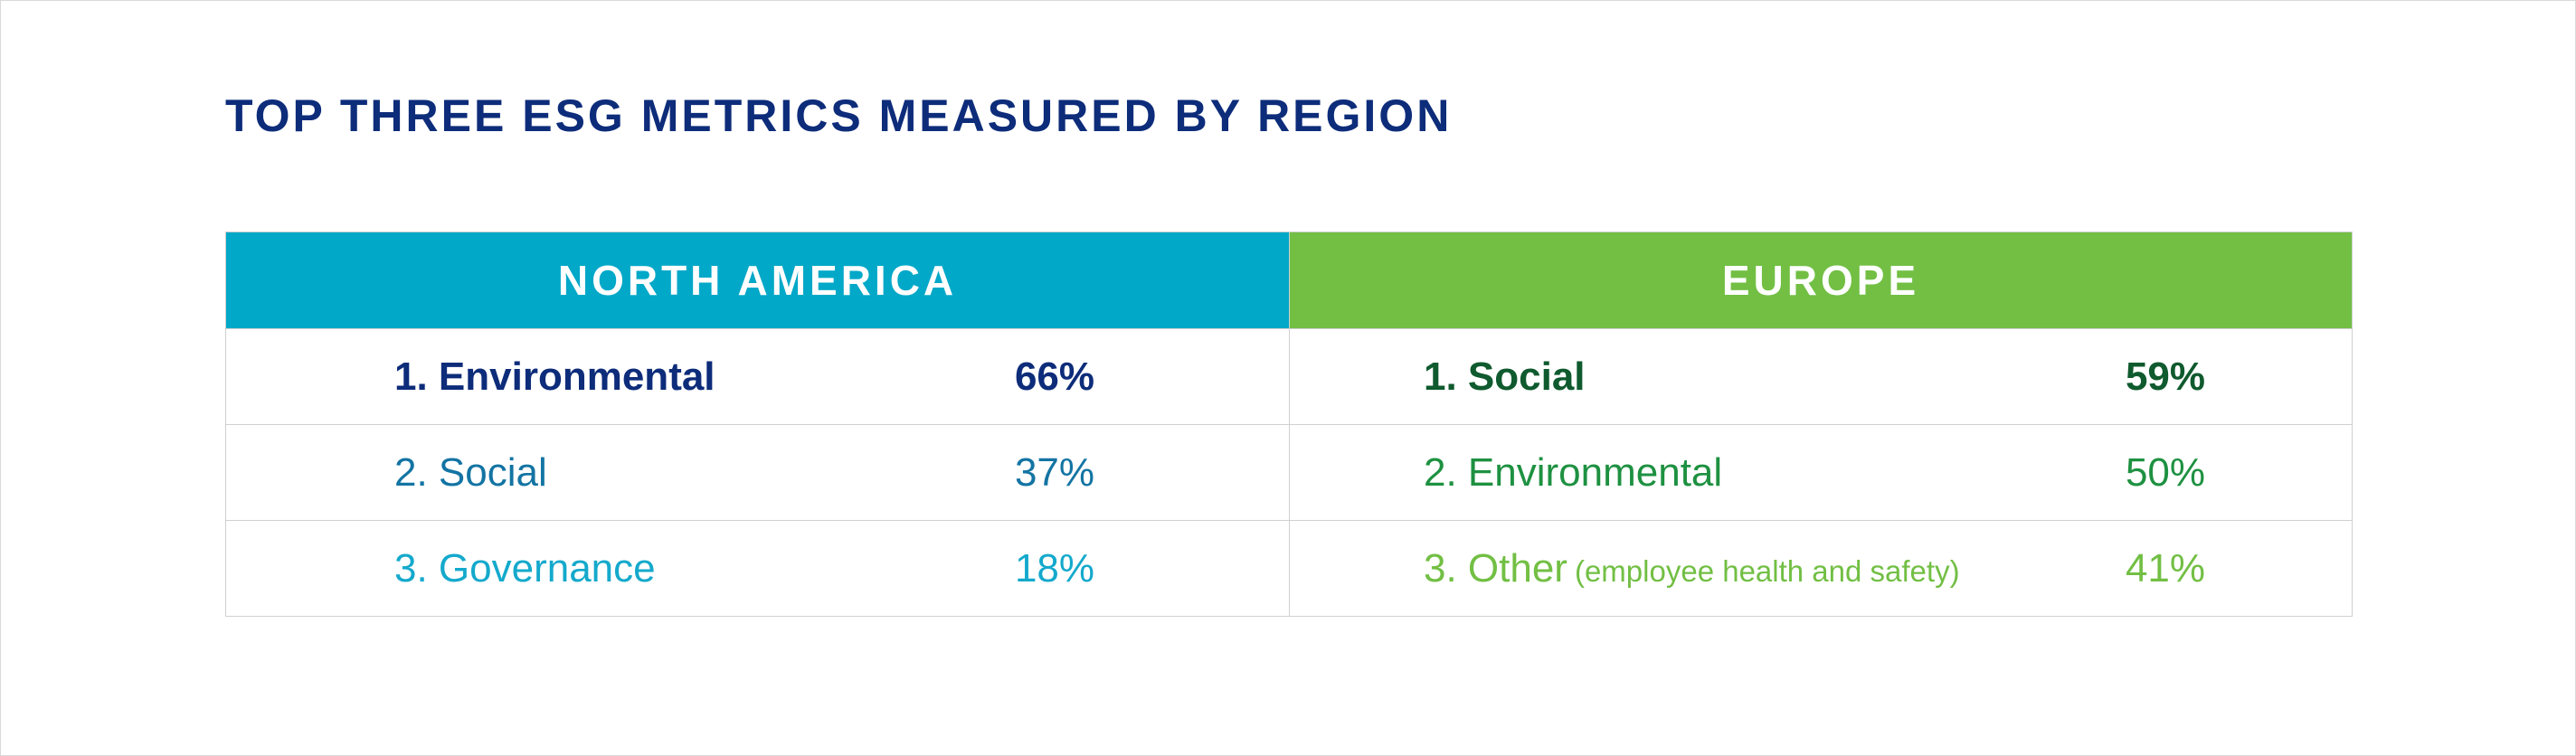 This screenshot has width=2576, height=756. Describe the element at coordinates (2165, 472) in the screenshot. I see `metric-value: 50%` at that location.